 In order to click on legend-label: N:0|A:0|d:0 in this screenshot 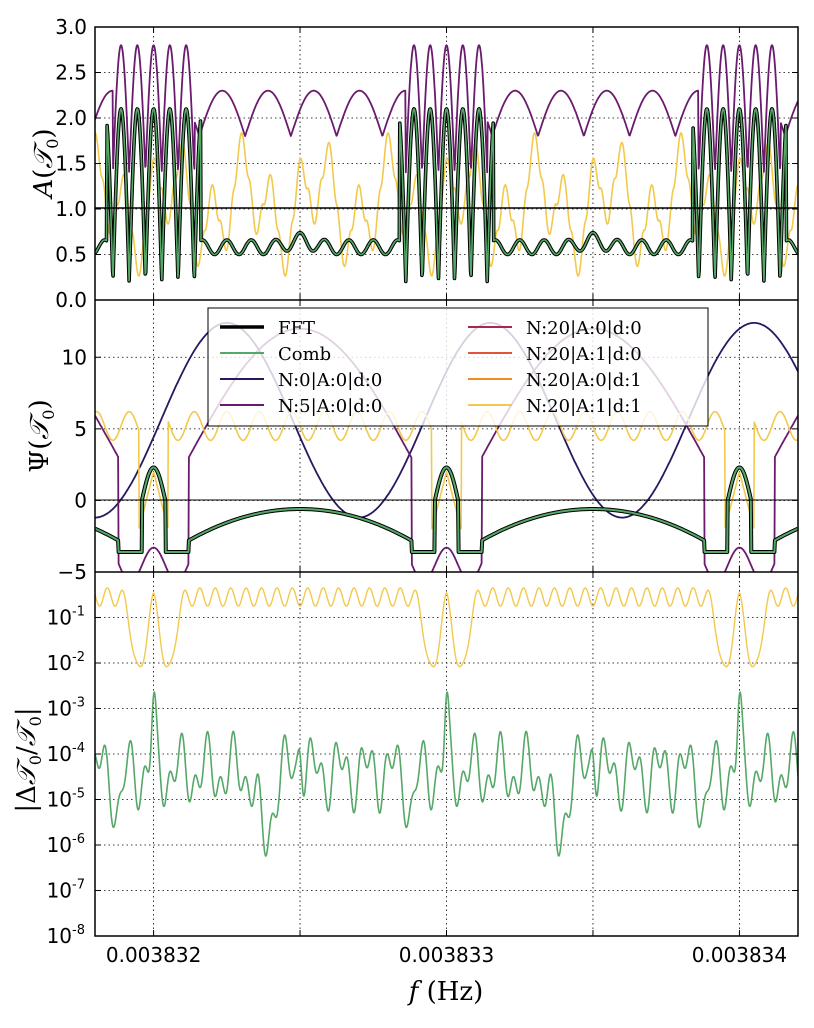, I will do `click(330, 380)`.